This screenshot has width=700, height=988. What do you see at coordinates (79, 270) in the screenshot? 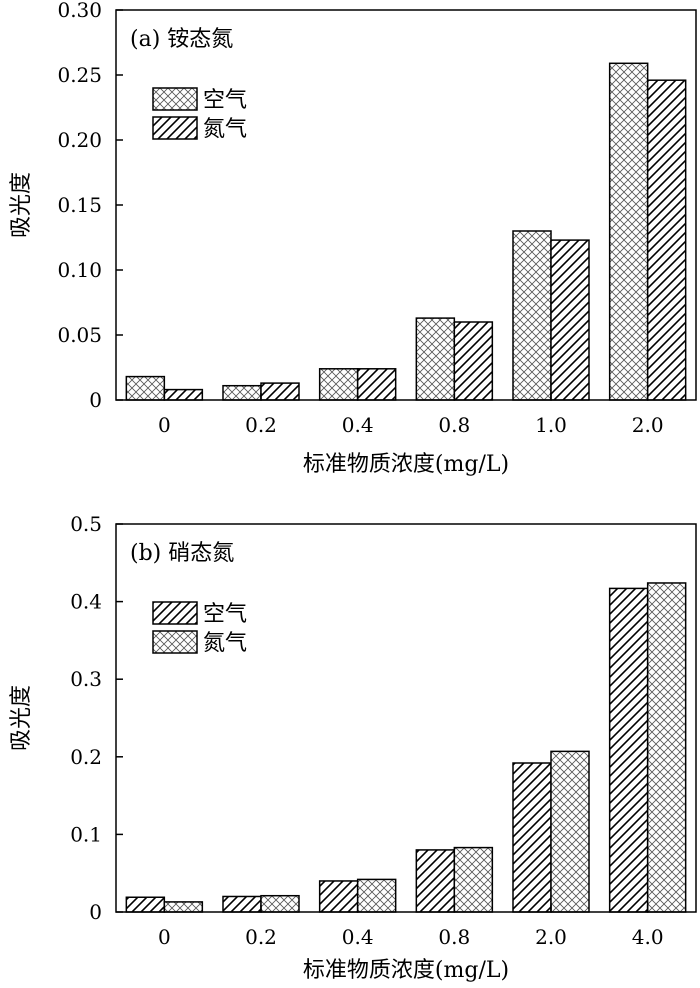
I see `y-tick-label: 0.10` at bounding box center [79, 270].